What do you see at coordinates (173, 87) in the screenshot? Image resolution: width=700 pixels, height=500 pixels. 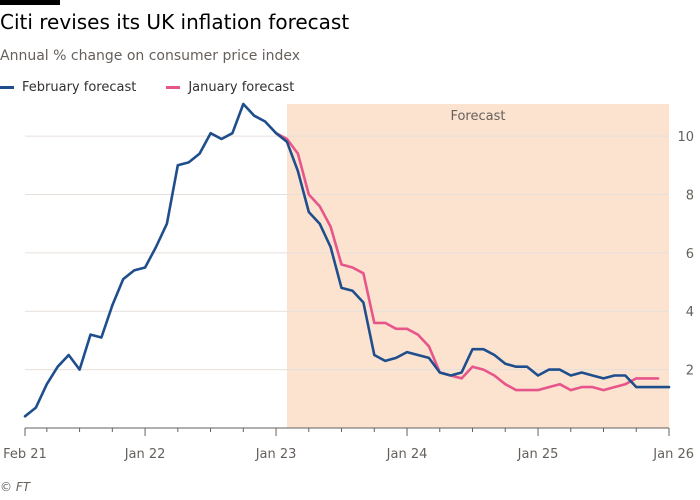 I see `legend-swatch-january` at bounding box center [173, 87].